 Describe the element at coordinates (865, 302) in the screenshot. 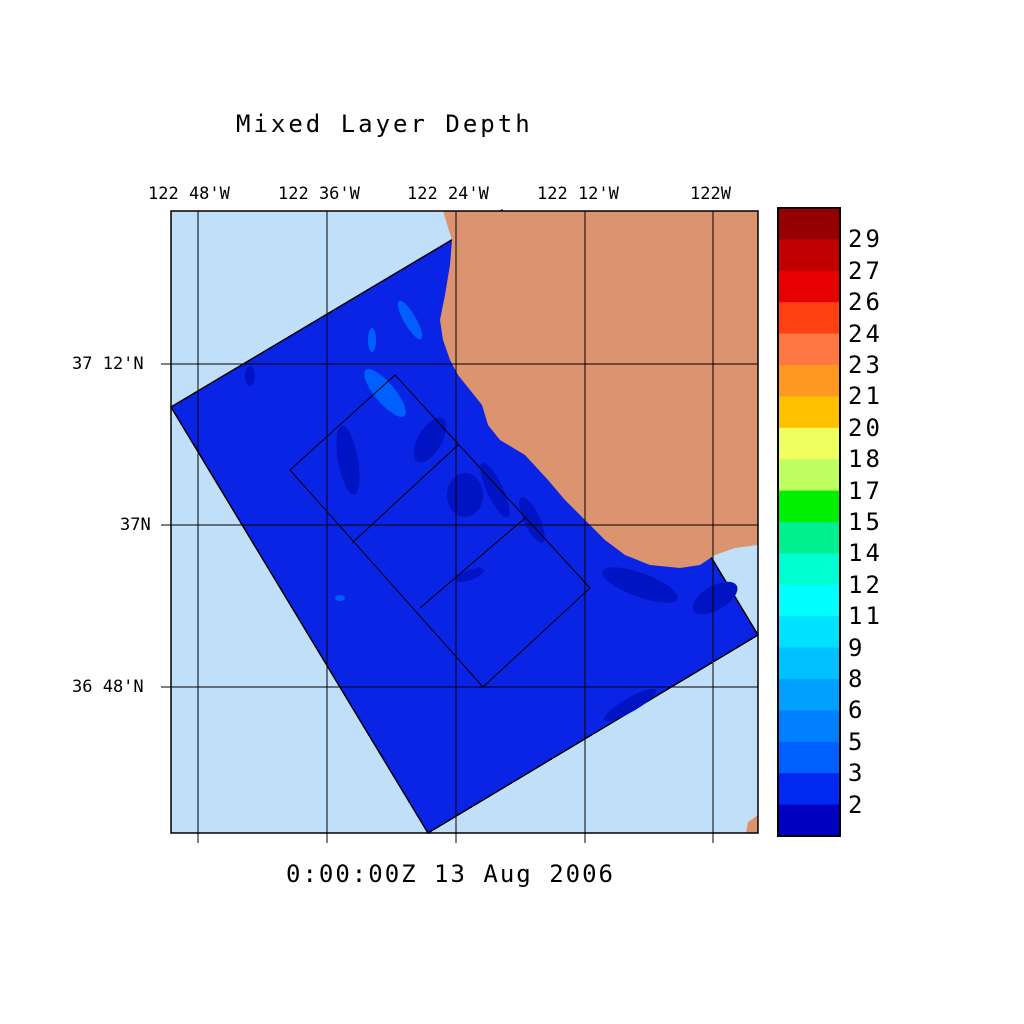

I see `colorbar-label: 26` at that location.